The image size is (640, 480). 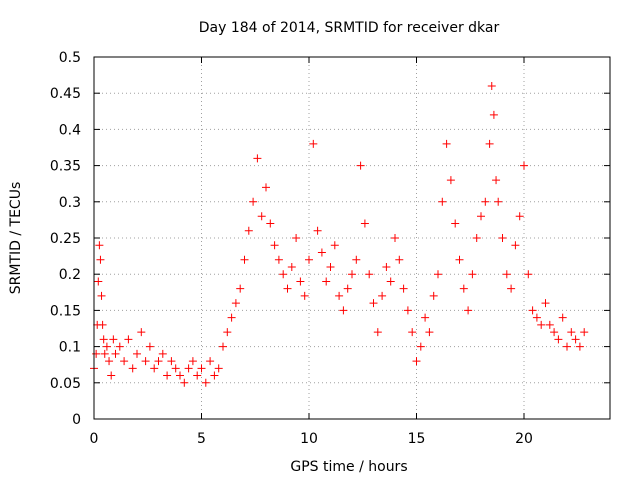 What do you see at coordinates (76, 420) in the screenshot?
I see `y-tick-label: 0` at bounding box center [76, 420].